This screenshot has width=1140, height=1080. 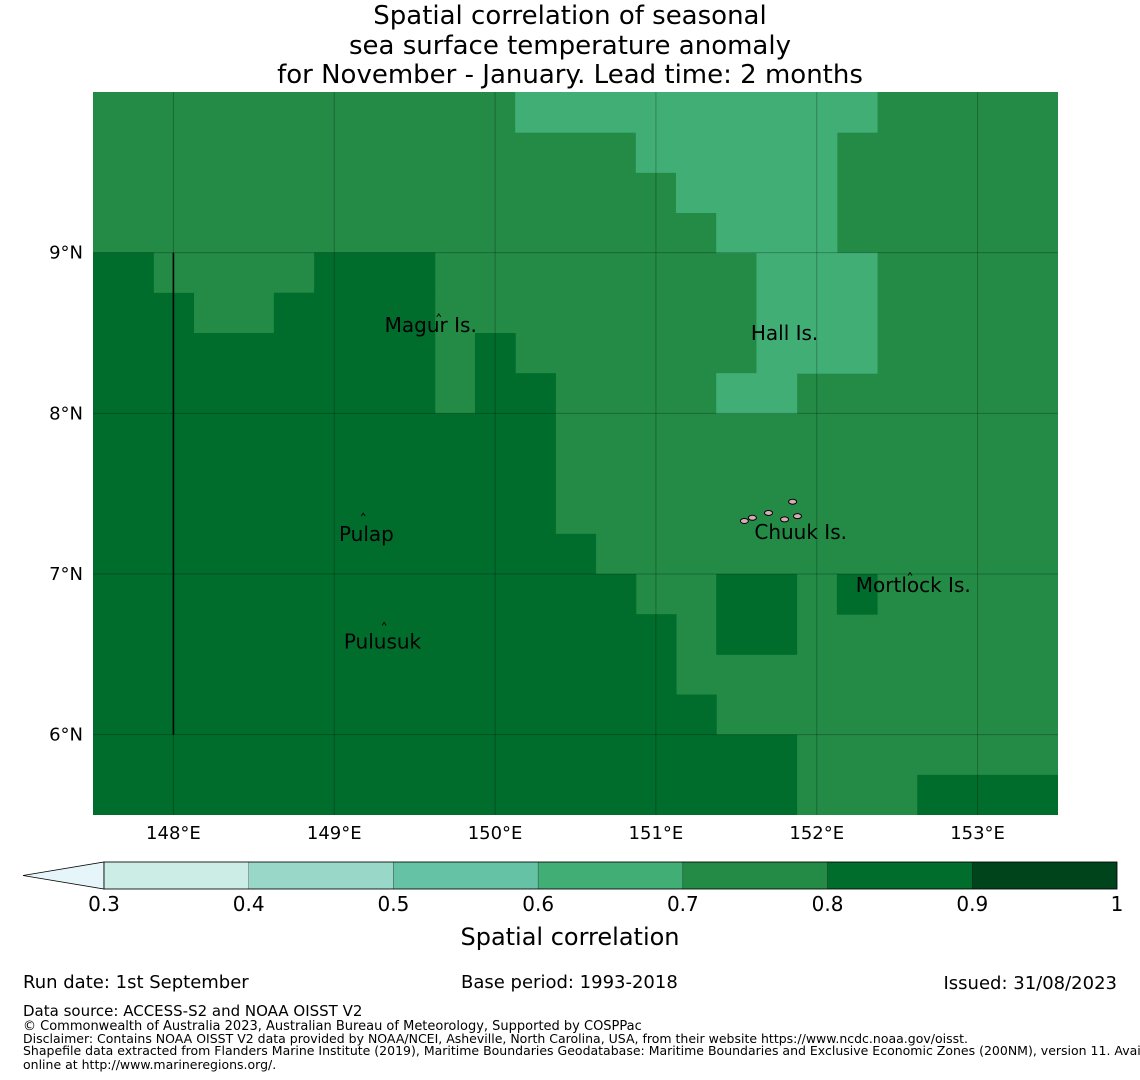 What do you see at coordinates (913, 585) in the screenshot?
I see `place-label: Mortlock Is.` at bounding box center [913, 585].